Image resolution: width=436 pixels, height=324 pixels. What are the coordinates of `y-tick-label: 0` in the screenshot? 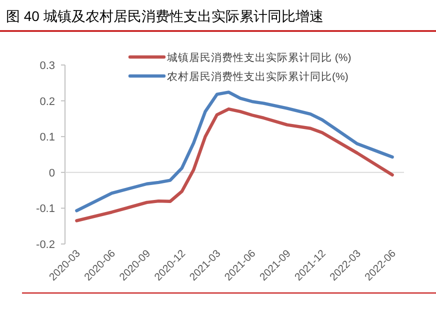 It's located at (51, 173).